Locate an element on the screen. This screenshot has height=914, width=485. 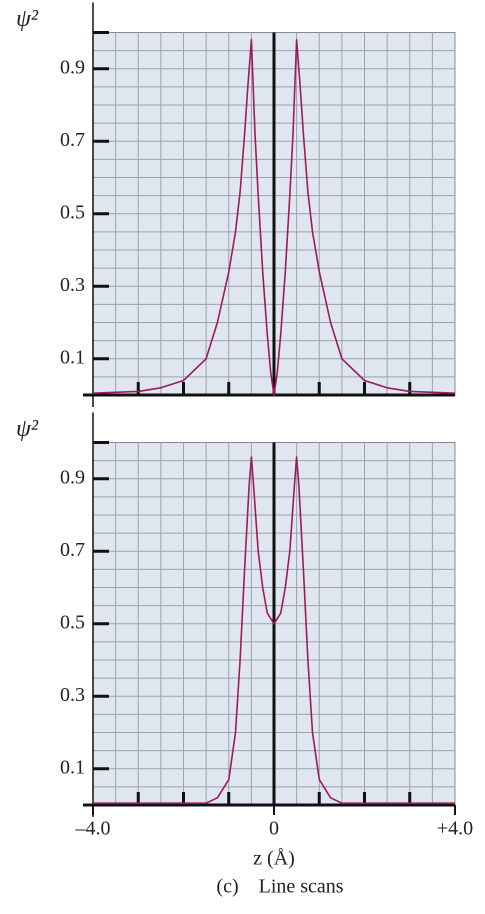
x-axis-label: z (Å) is located at coordinates (274, 859).